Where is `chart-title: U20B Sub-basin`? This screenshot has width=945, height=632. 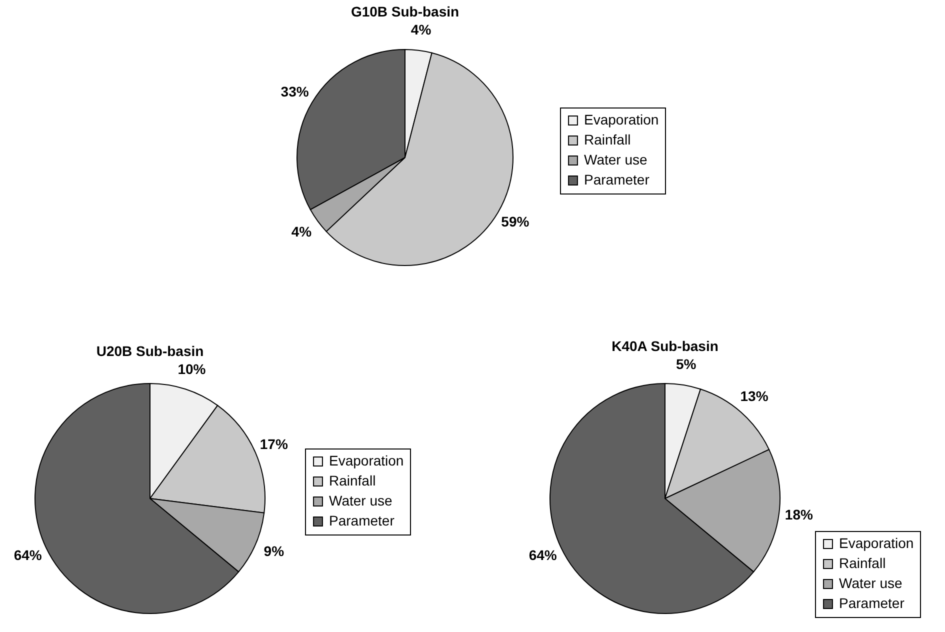
chart-title: U20B Sub-basin is located at coordinates (150, 351).